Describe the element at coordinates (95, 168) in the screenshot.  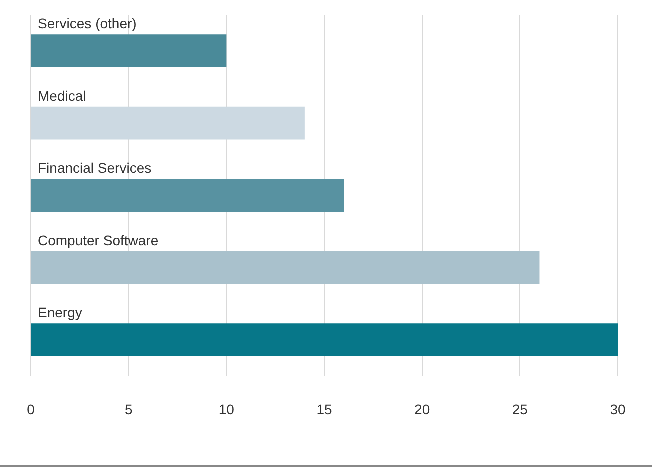
I see `y-tick-label: Financial Services` at that location.